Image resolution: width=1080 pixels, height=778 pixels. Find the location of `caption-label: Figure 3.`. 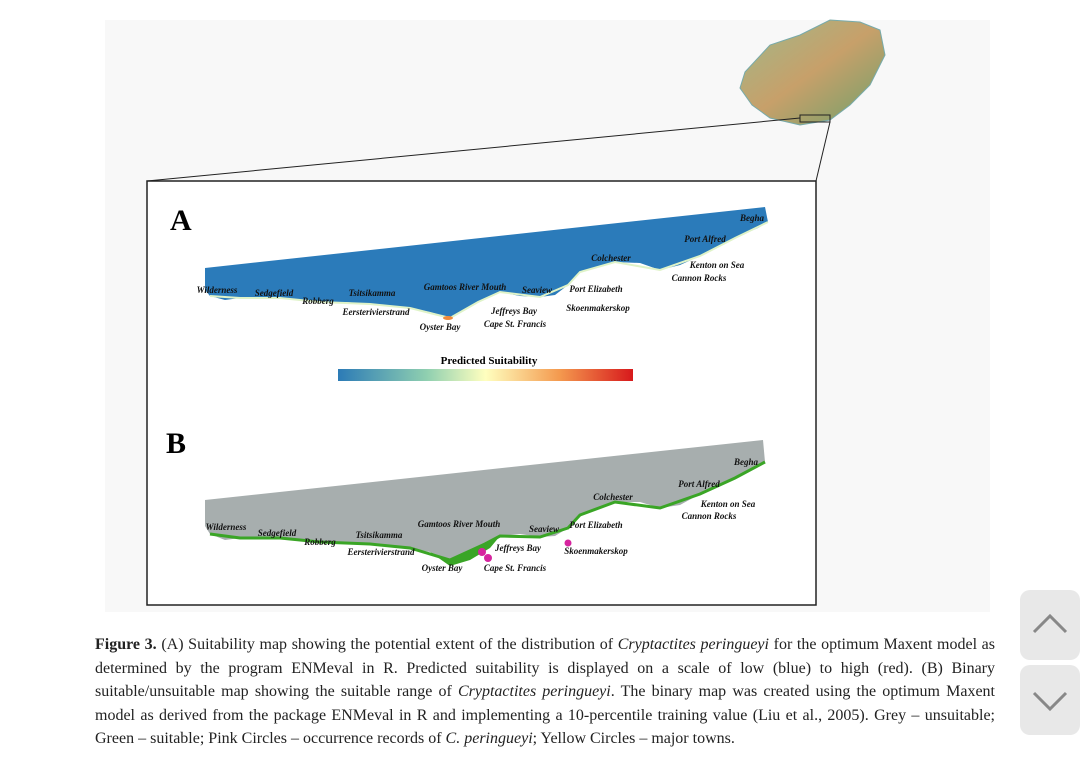

caption-label: Figure 3. is located at coordinates (126, 644).